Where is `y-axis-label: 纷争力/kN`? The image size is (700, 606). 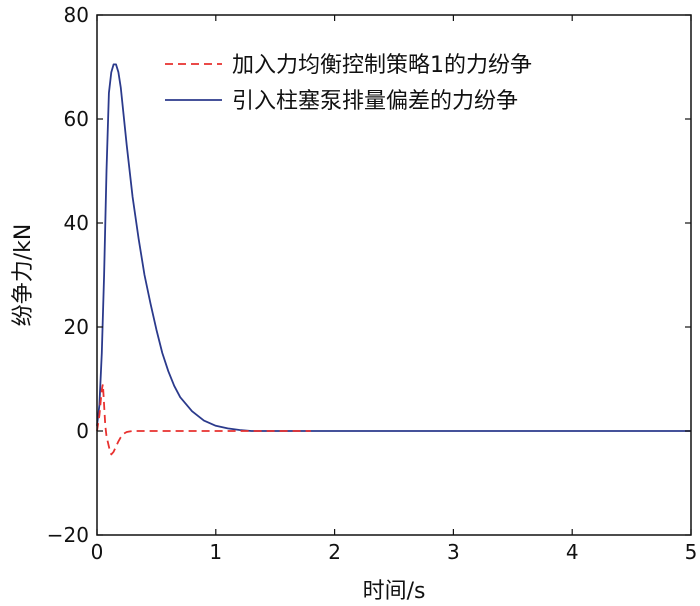 y-axis-label: 纷争力/kN is located at coordinates (23, 275).